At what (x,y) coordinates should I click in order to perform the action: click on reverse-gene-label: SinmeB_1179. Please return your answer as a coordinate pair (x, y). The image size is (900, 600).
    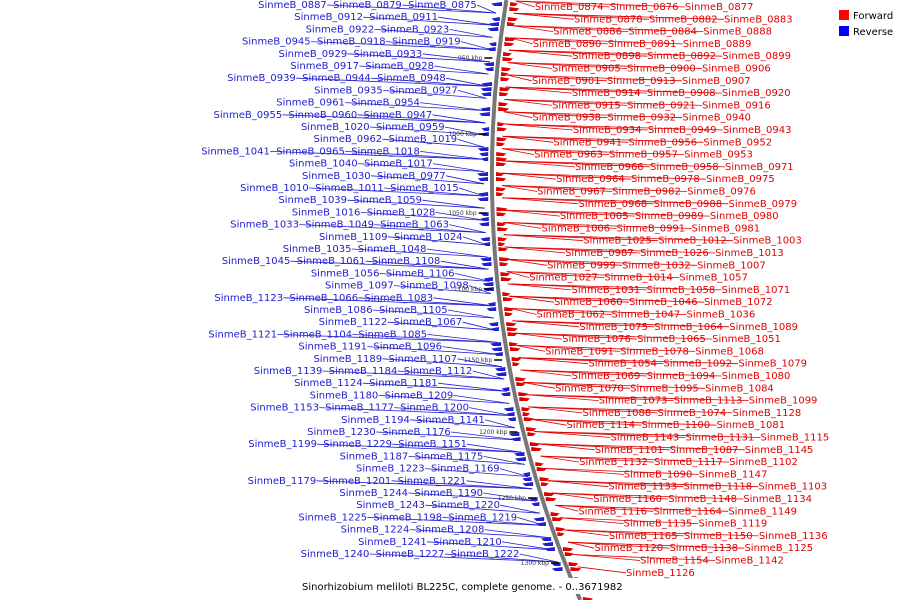
    Looking at the image, I should click on (282, 481).